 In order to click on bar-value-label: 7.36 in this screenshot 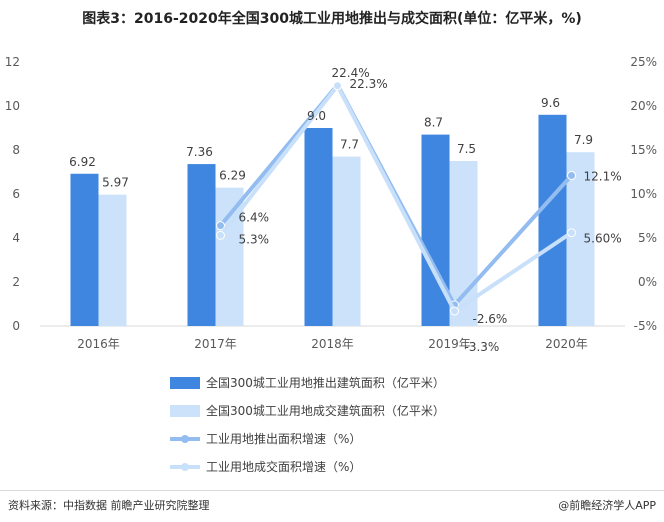, I will do `click(199, 152)`.